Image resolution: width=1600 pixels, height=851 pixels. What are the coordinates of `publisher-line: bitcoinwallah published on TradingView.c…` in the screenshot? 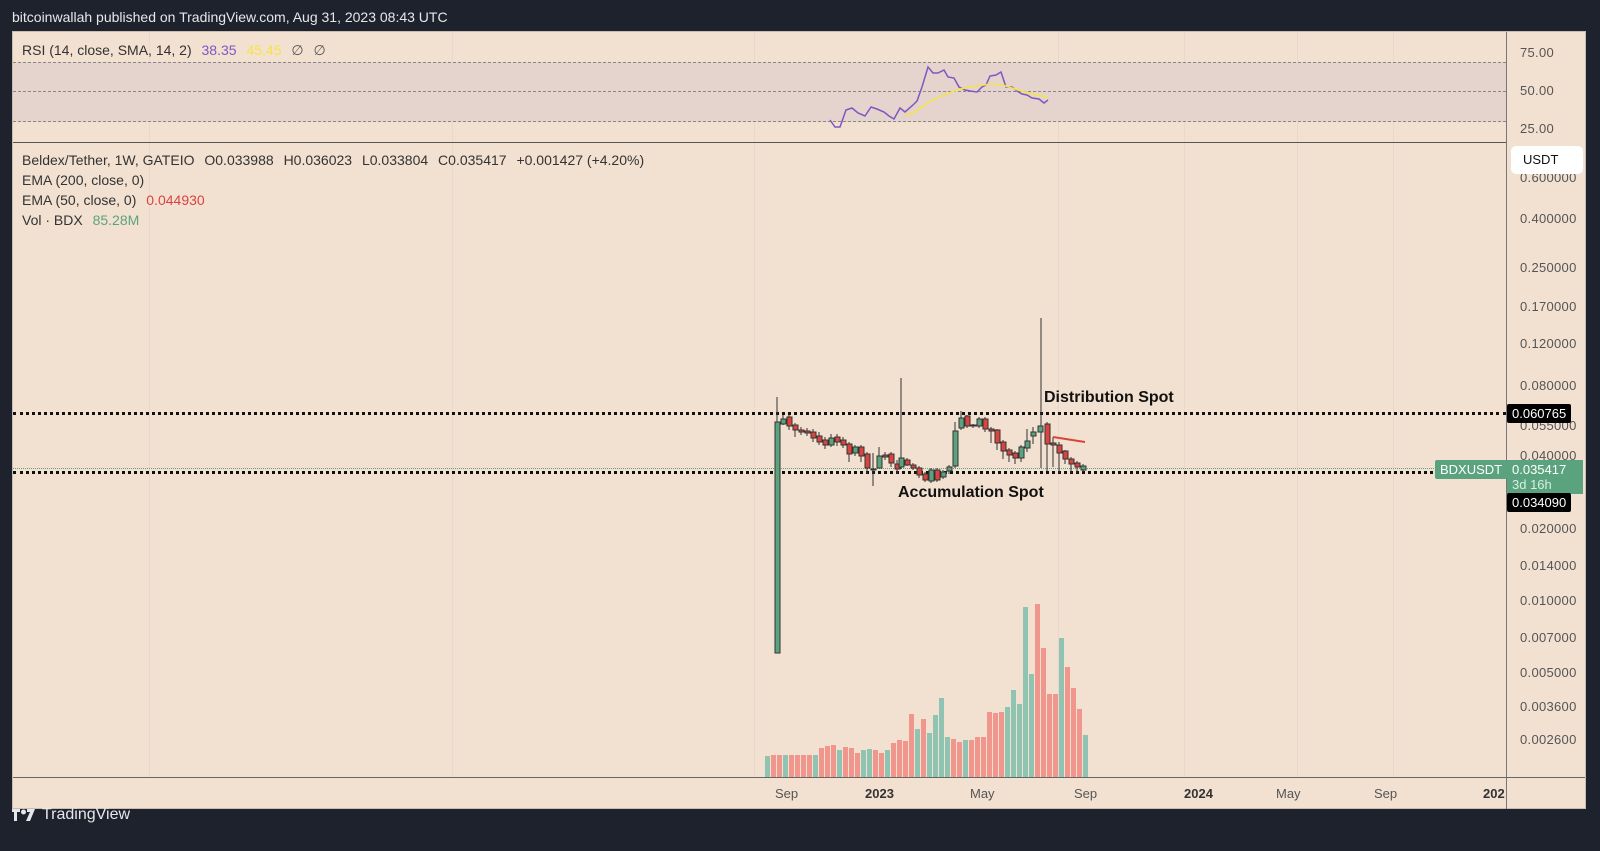 It's located at (230, 17).